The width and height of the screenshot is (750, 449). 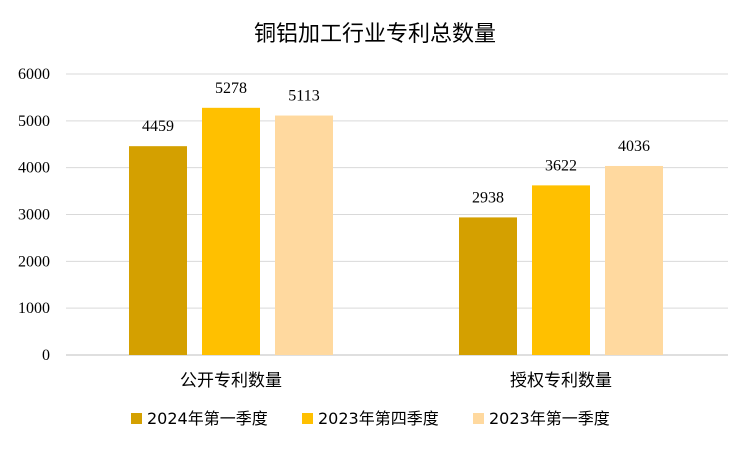 I want to click on legend-item: 2023年第一季度, so click(x=541, y=418).